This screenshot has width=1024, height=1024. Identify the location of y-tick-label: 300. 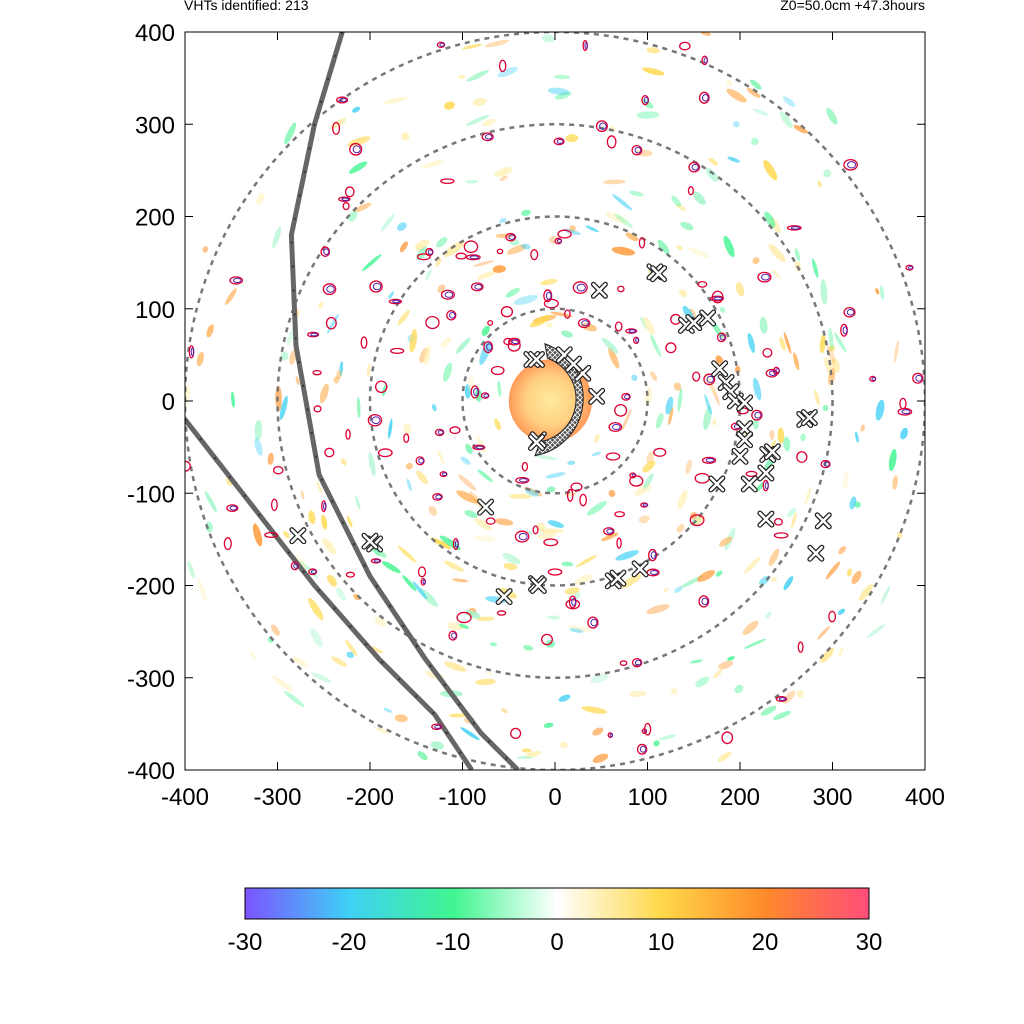
(155, 125).